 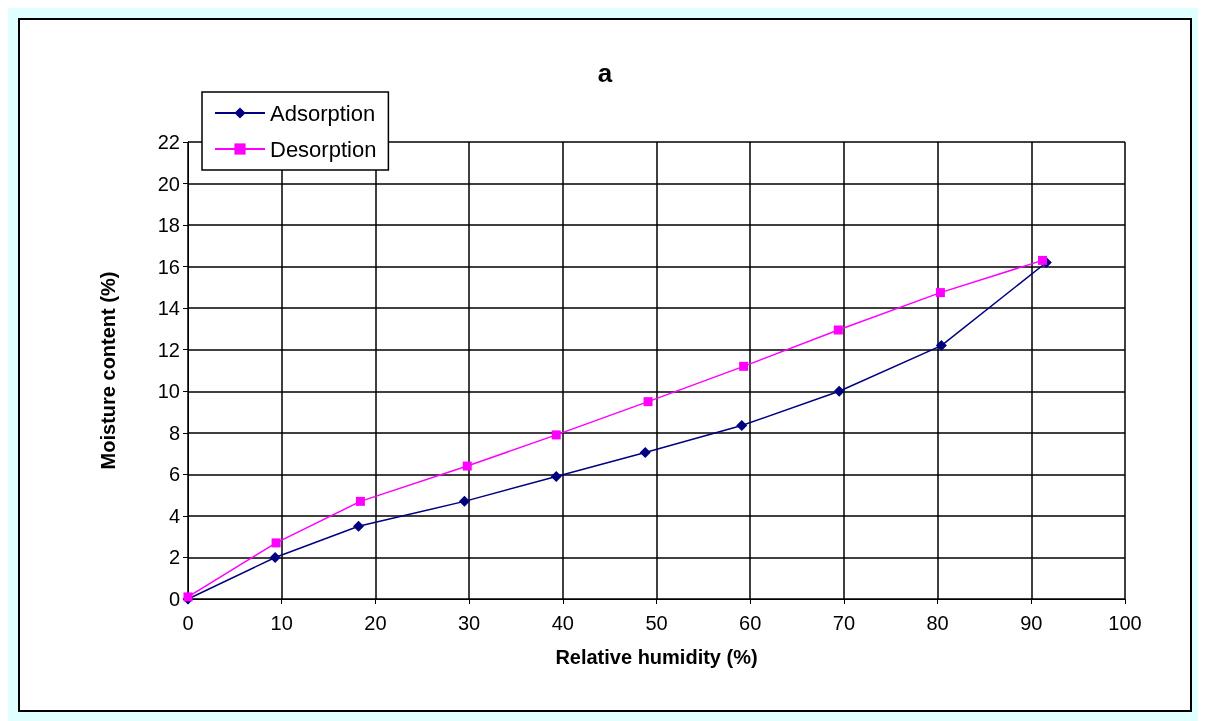 What do you see at coordinates (174, 515) in the screenshot?
I see `y-tick-label: 4` at bounding box center [174, 515].